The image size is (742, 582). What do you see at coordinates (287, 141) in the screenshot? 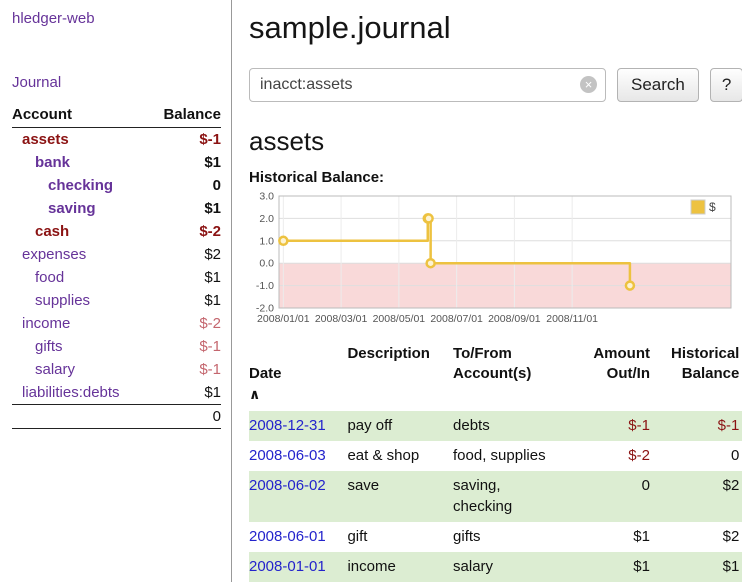
I see `account-section-heading: assets` at bounding box center [287, 141].